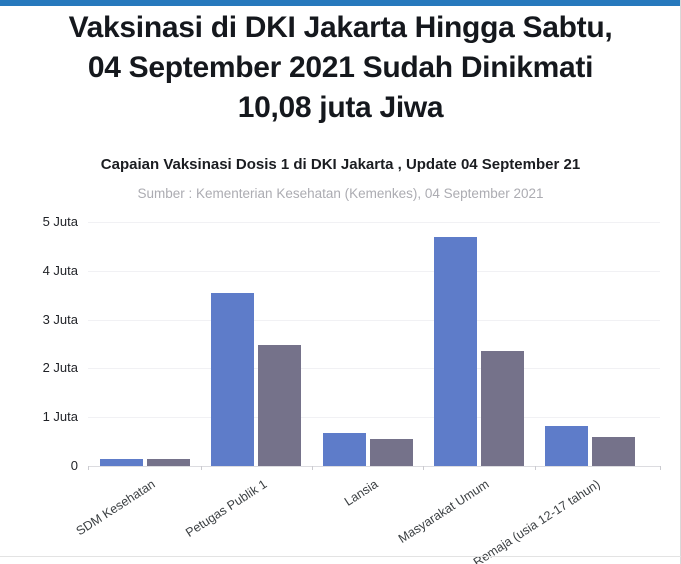 This screenshot has height=564, width=681. Describe the element at coordinates (340, 556) in the screenshot. I see `bottom-edge-border` at that location.